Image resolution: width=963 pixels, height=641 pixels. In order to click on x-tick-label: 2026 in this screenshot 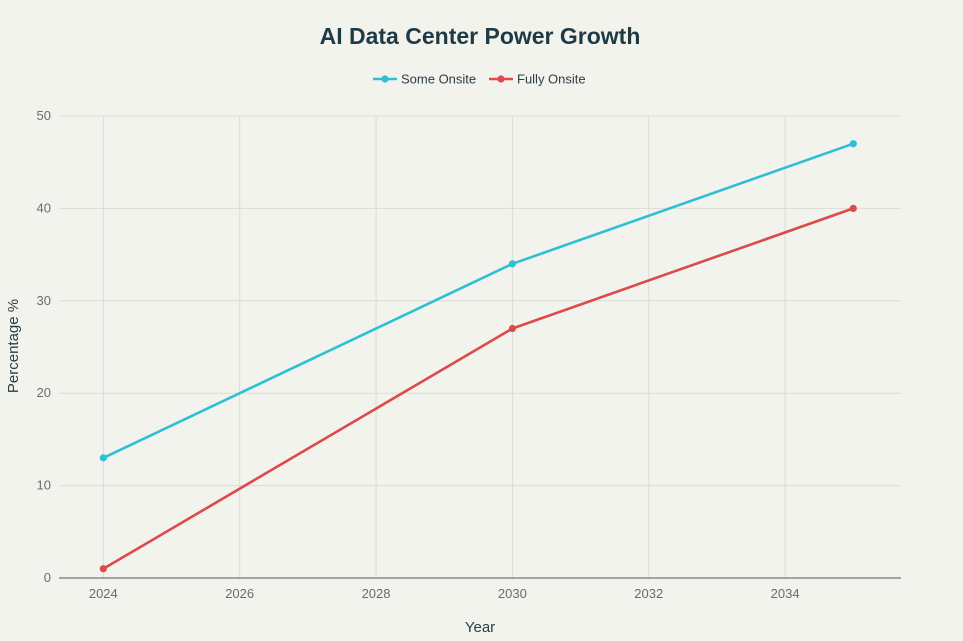, I will do `click(239, 593)`.